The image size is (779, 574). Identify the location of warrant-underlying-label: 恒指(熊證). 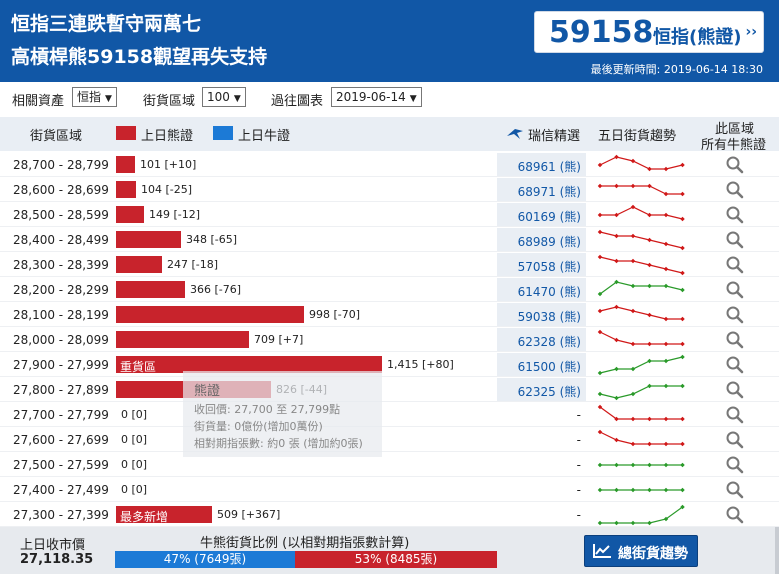
(697, 37).